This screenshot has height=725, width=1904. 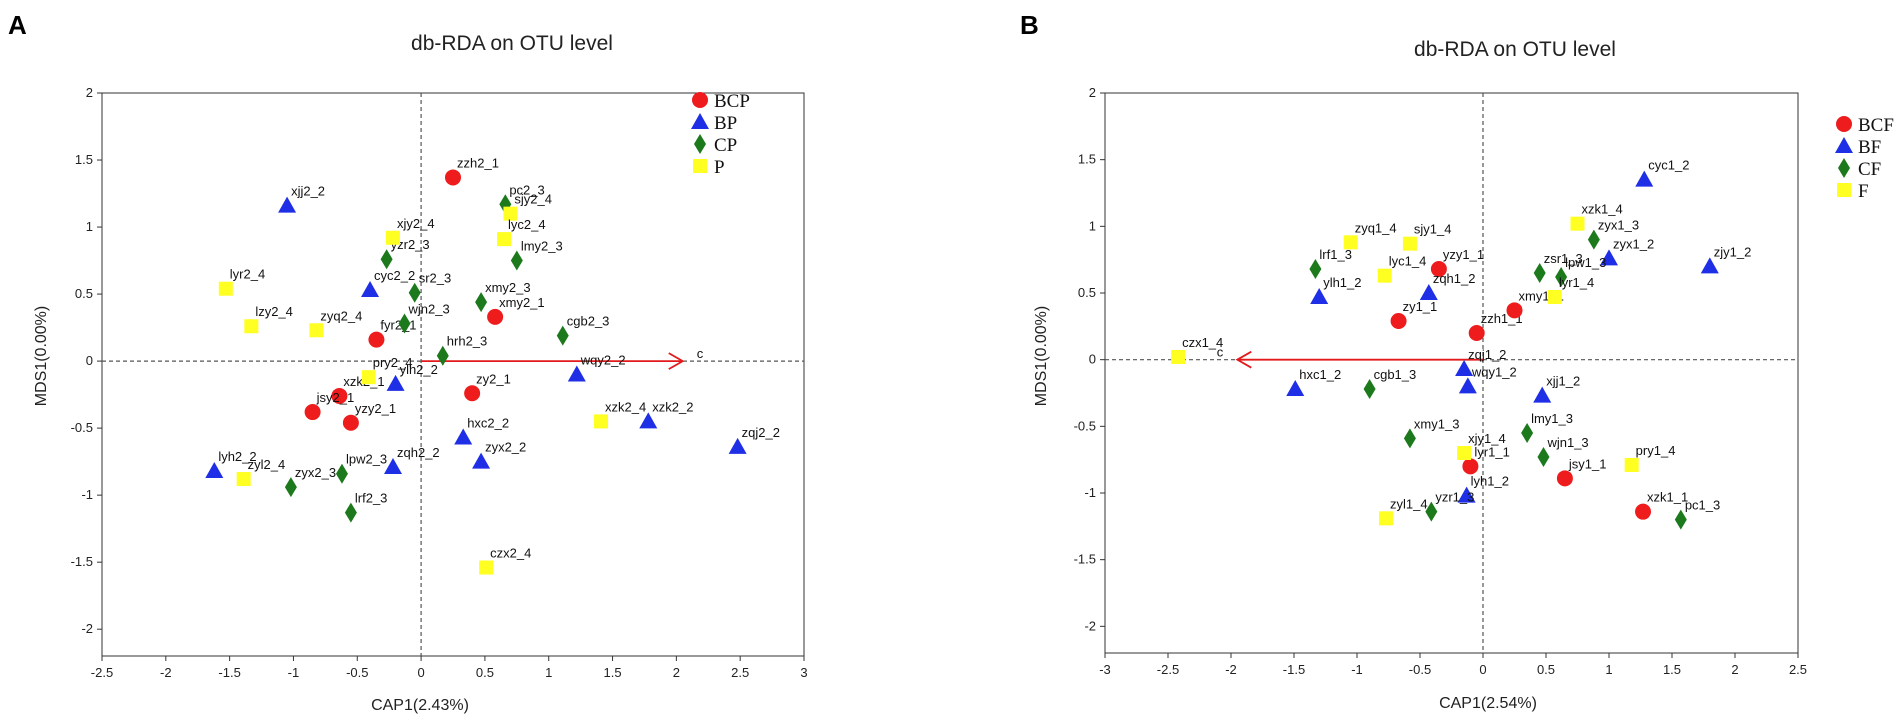 What do you see at coordinates (89, 92) in the screenshot?
I see `y-tick-label: 2` at bounding box center [89, 92].